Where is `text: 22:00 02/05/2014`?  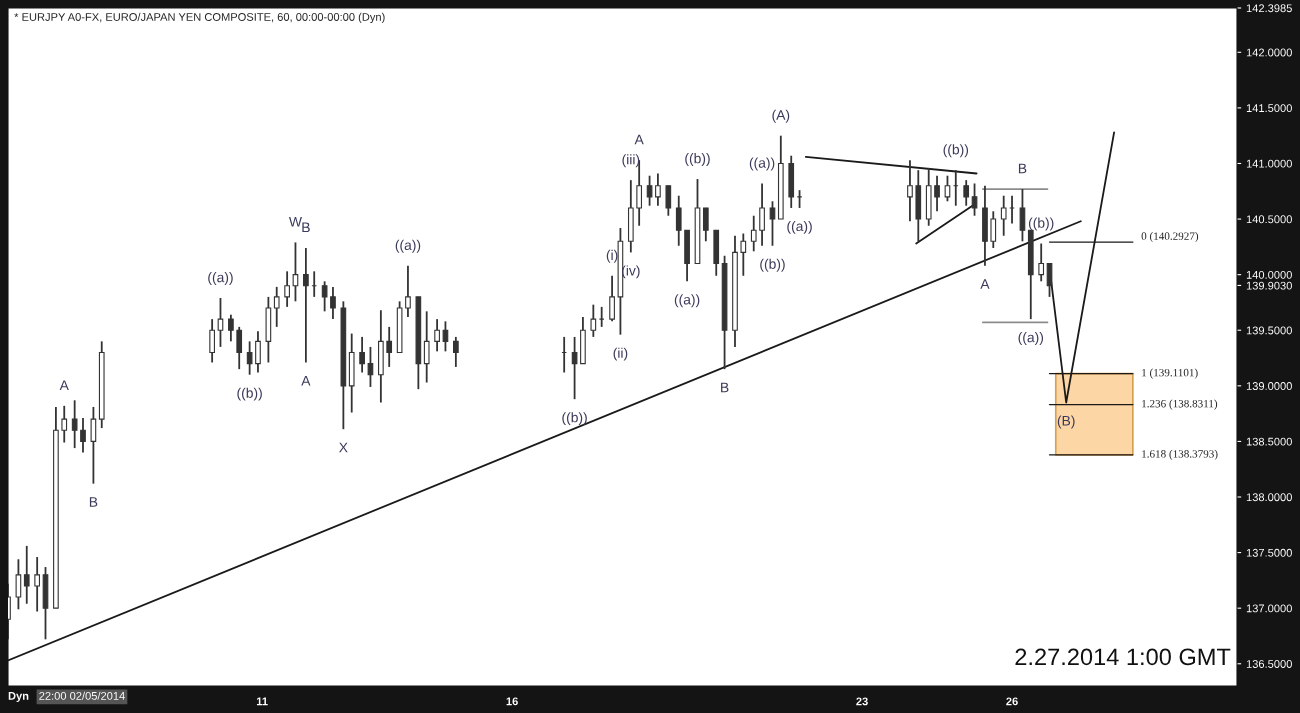
text: 22:00 02/05/2014 is located at coordinates (82, 695).